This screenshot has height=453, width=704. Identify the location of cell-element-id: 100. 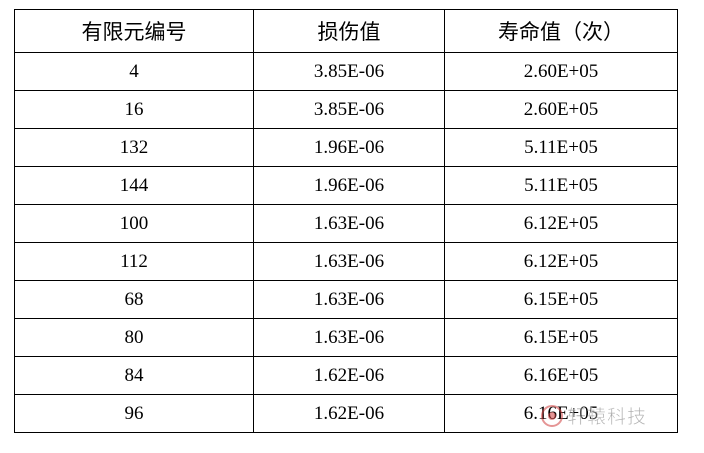
(134, 223).